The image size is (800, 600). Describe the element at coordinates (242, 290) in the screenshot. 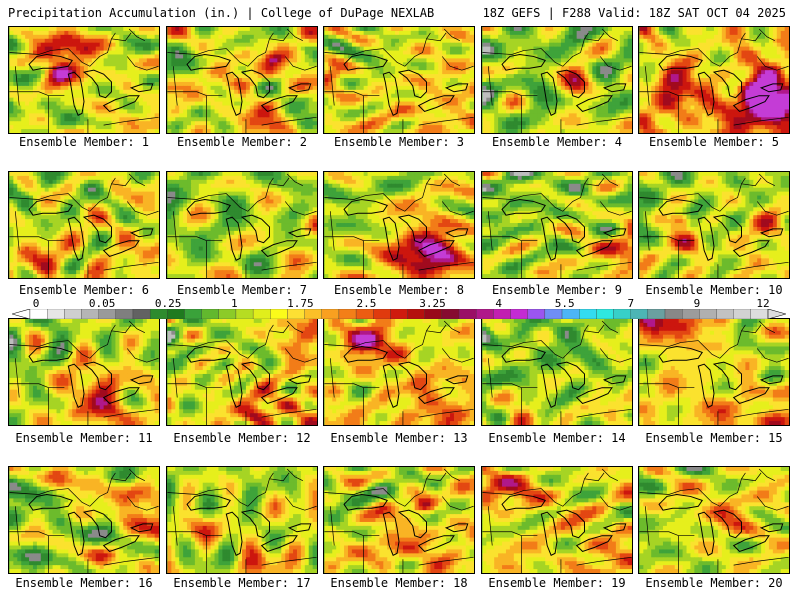

I see `ensemble-member-caption: Ensemble Member: 7` at that location.